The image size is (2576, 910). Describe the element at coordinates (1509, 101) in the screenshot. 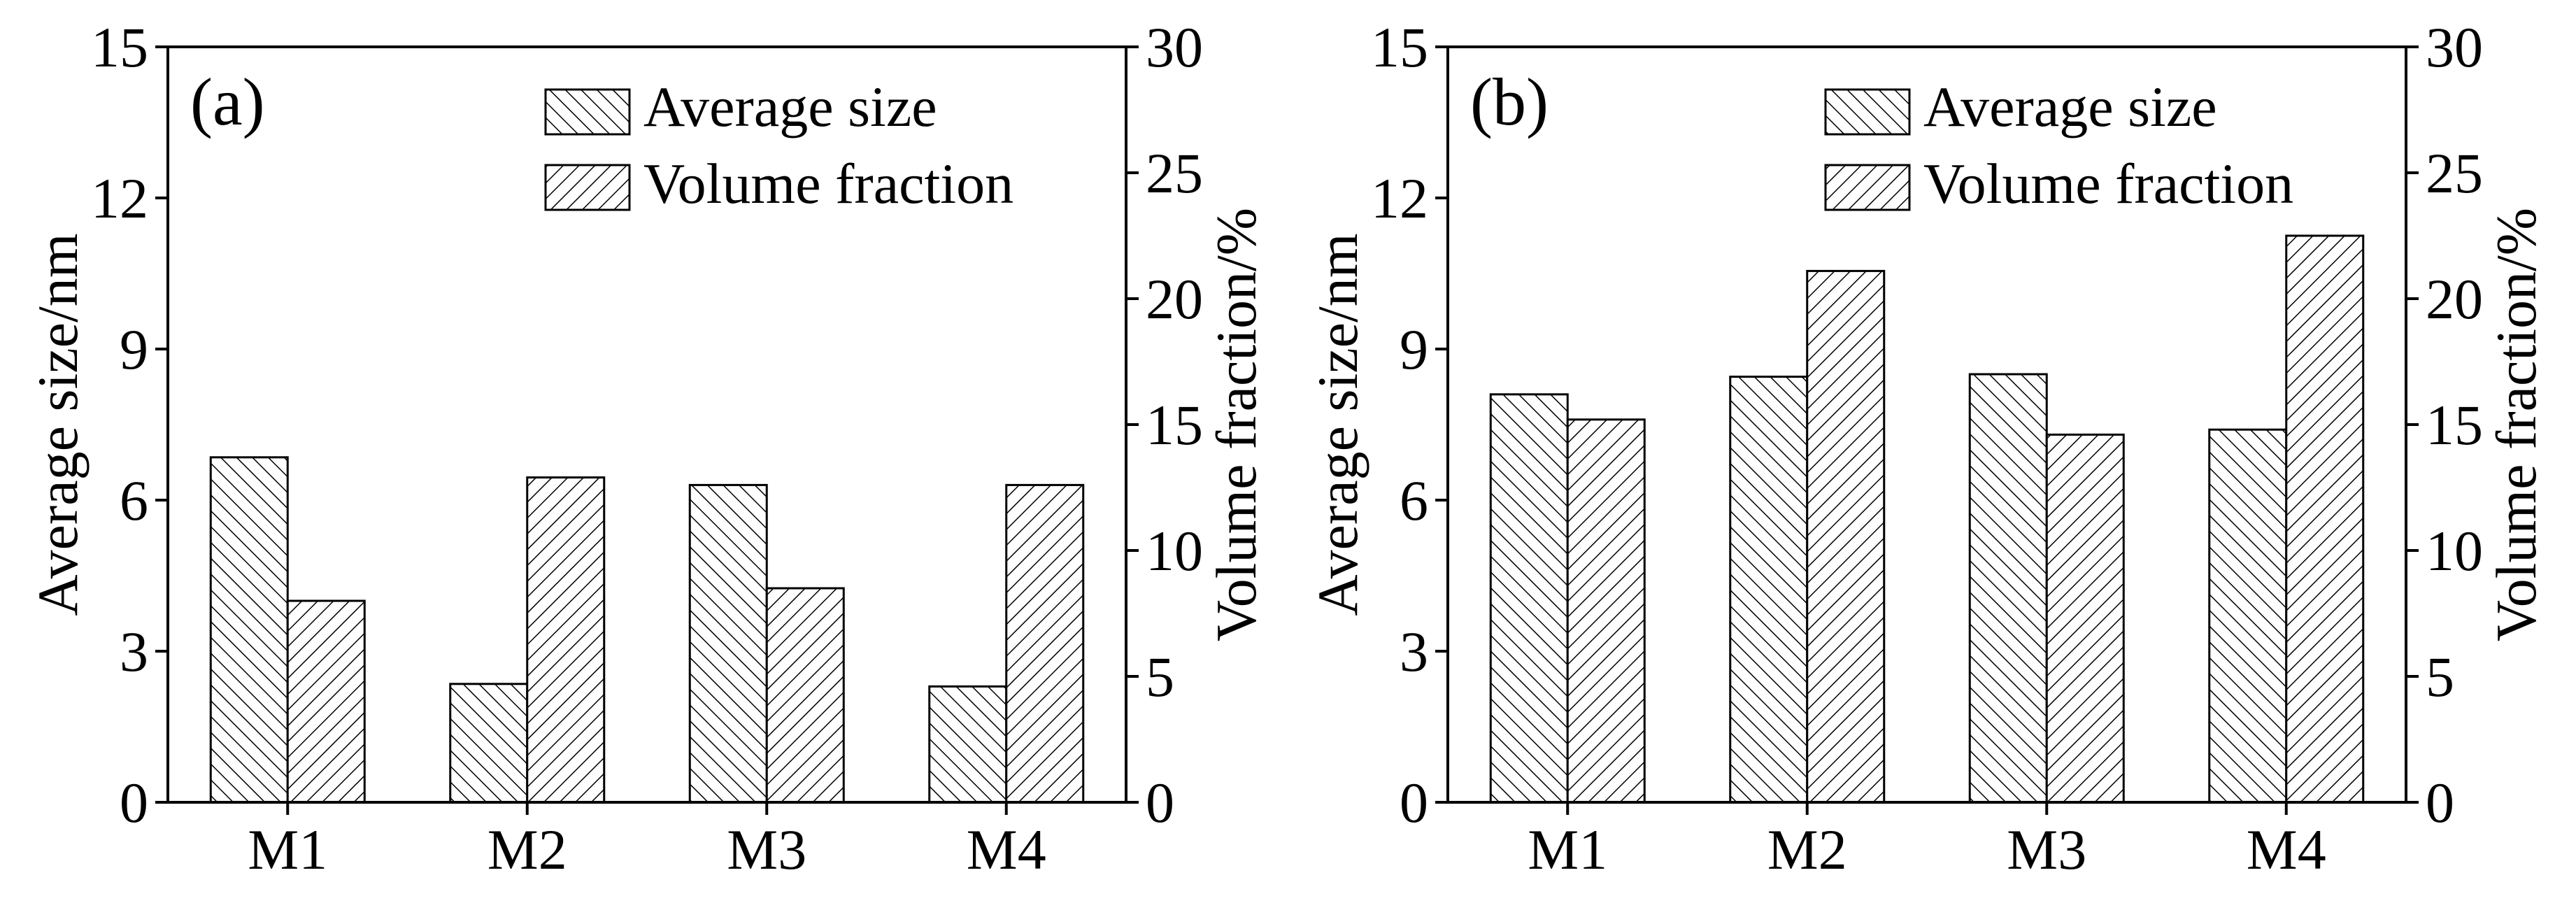

I see `panel-label: (b)` at that location.